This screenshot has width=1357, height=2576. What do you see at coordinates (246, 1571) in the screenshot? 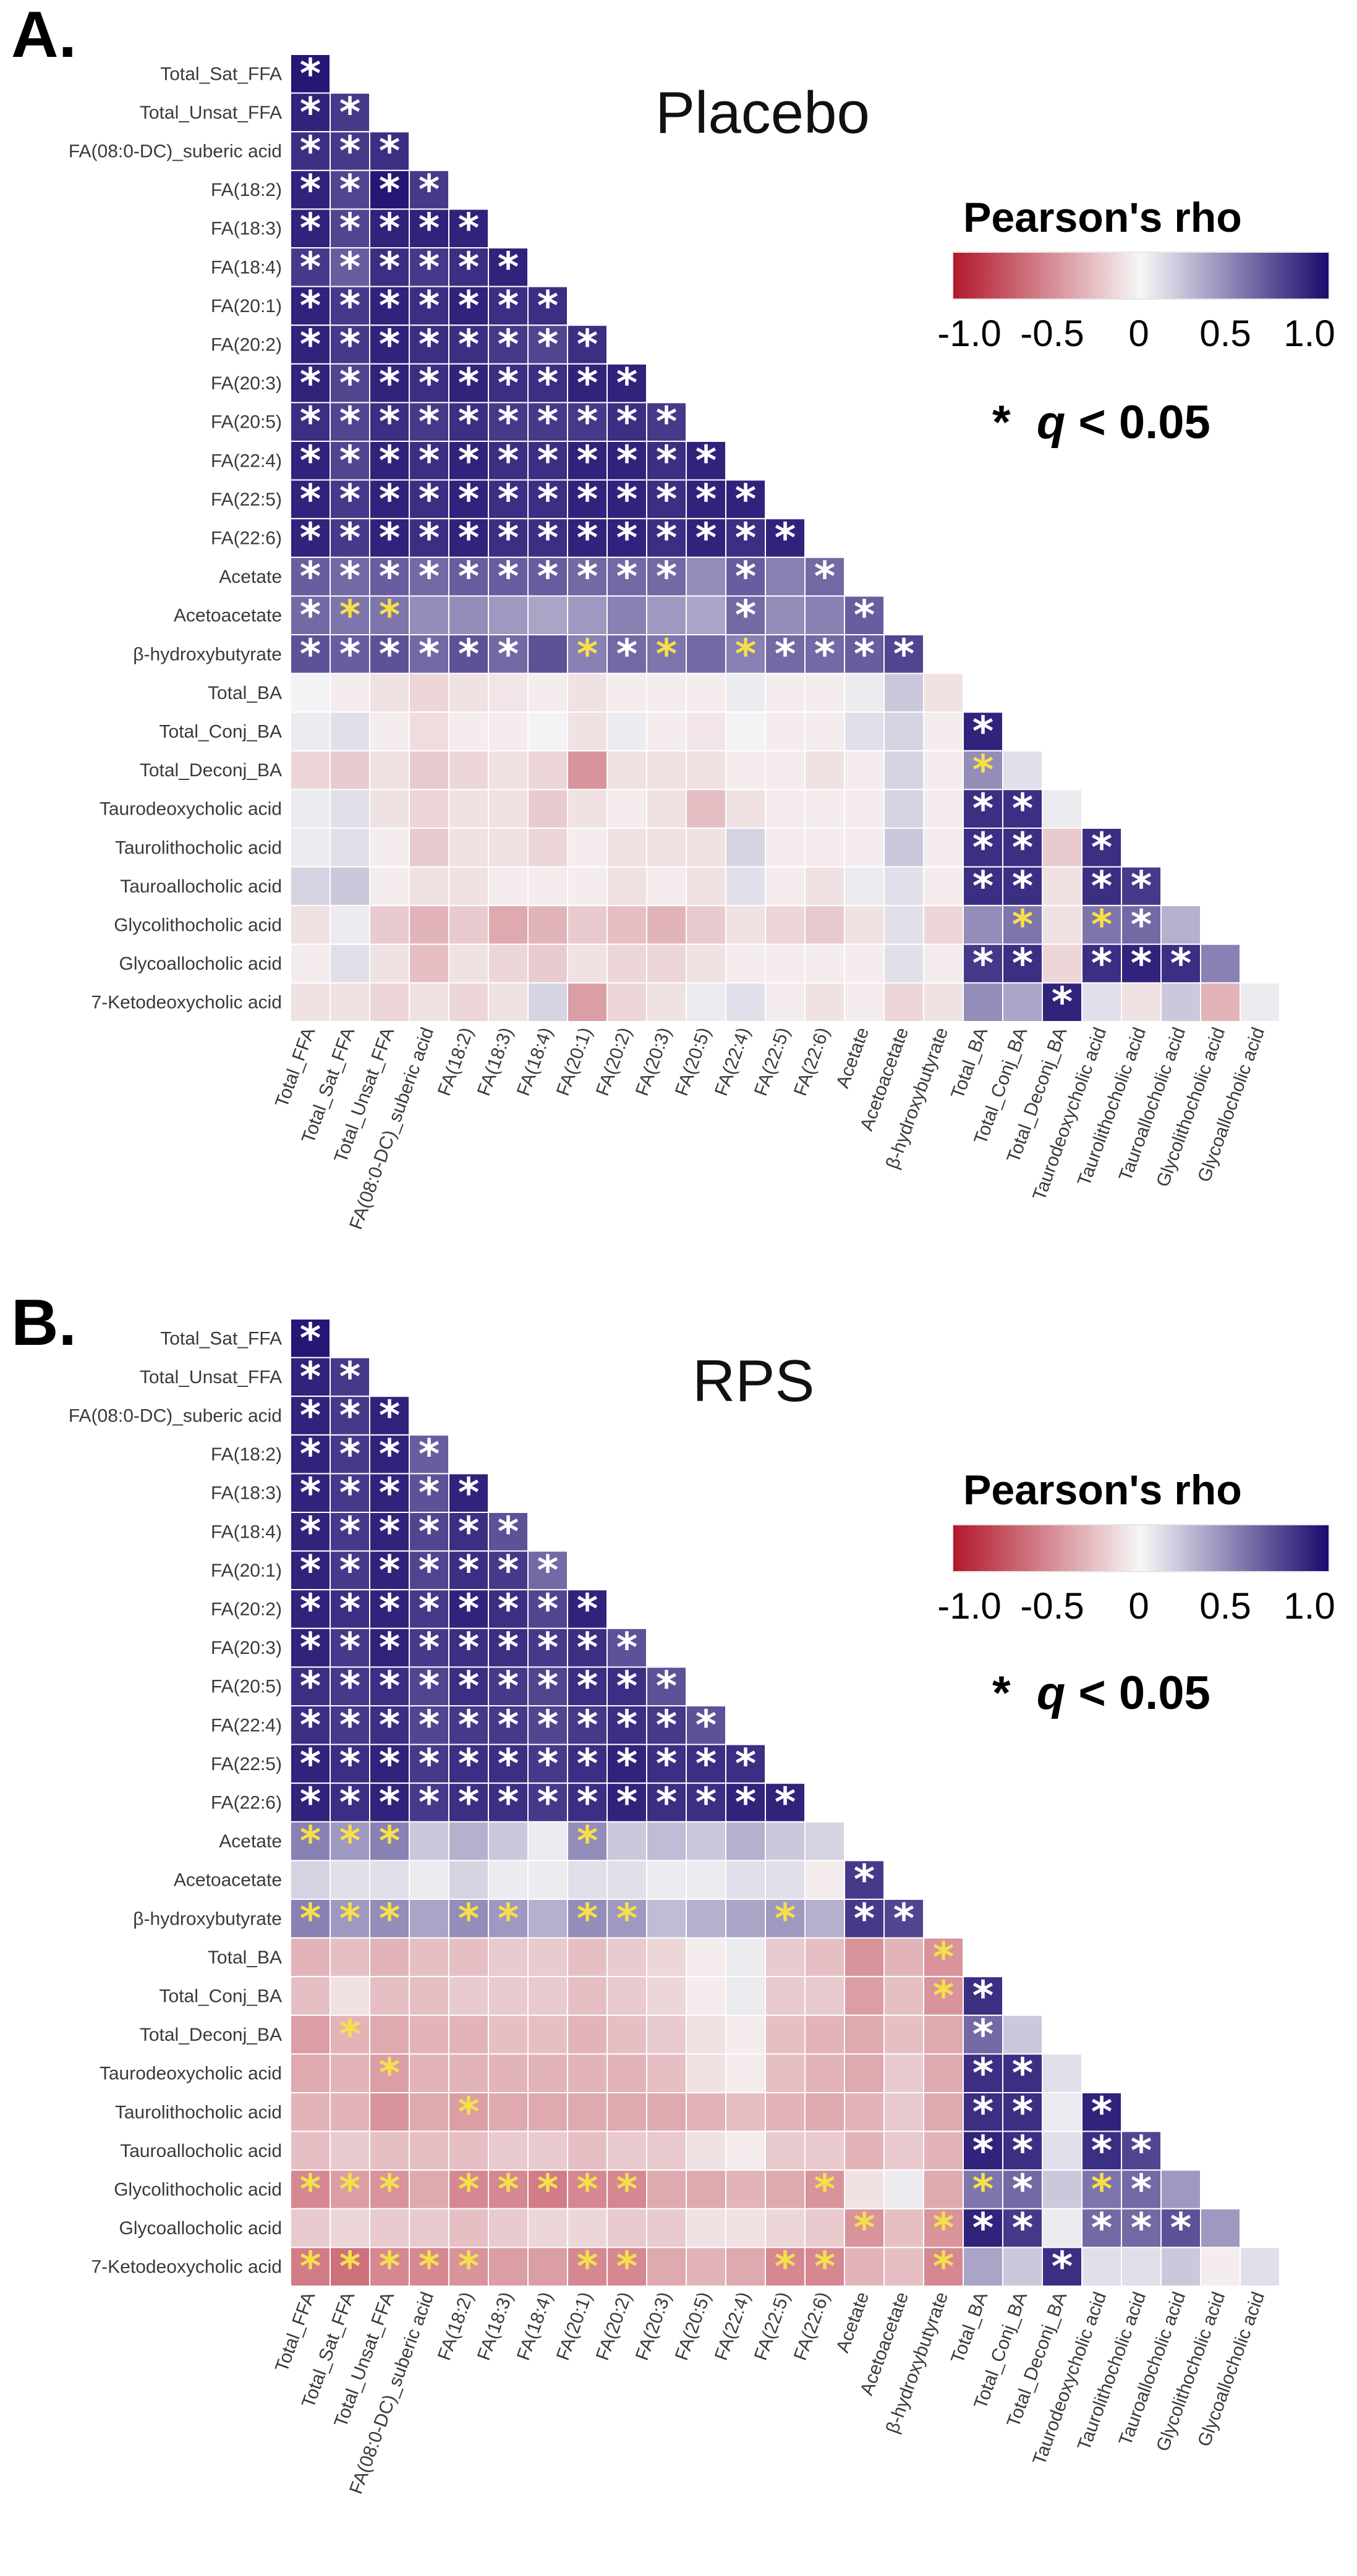
I see `row-label: FA(20:1)` at bounding box center [246, 1571].